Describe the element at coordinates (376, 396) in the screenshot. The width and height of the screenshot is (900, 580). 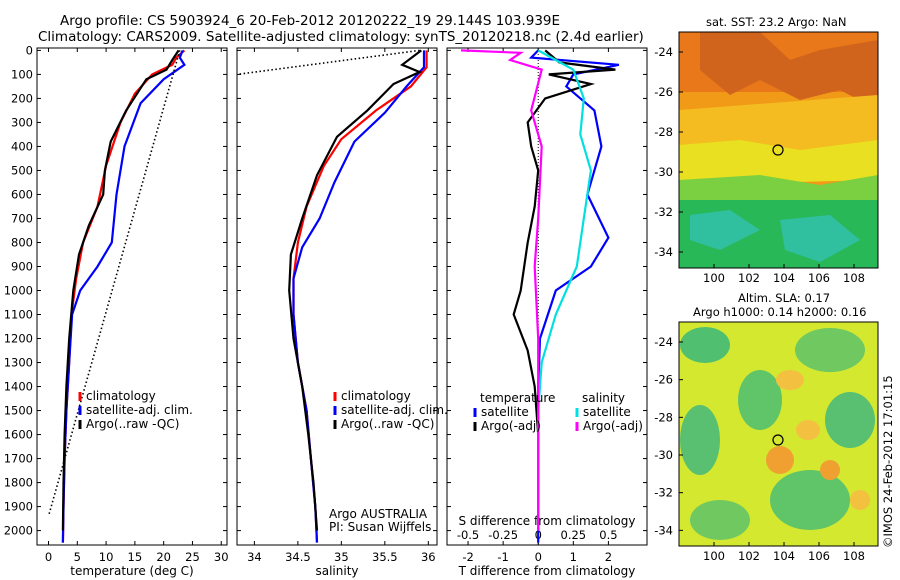
I see `legend-label: climatology` at that location.